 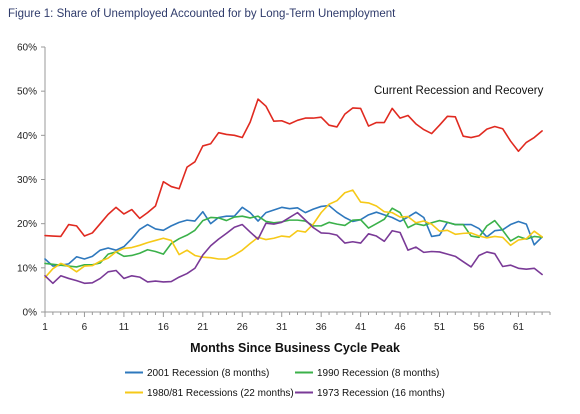 What do you see at coordinates (27, 48) in the screenshot?
I see `y-tick-label: 60%` at bounding box center [27, 48].